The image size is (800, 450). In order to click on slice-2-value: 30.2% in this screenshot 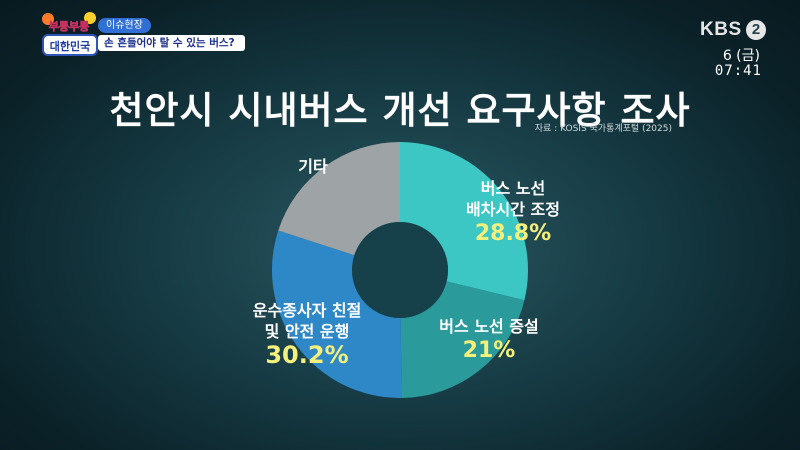, I will do `click(307, 355)`.